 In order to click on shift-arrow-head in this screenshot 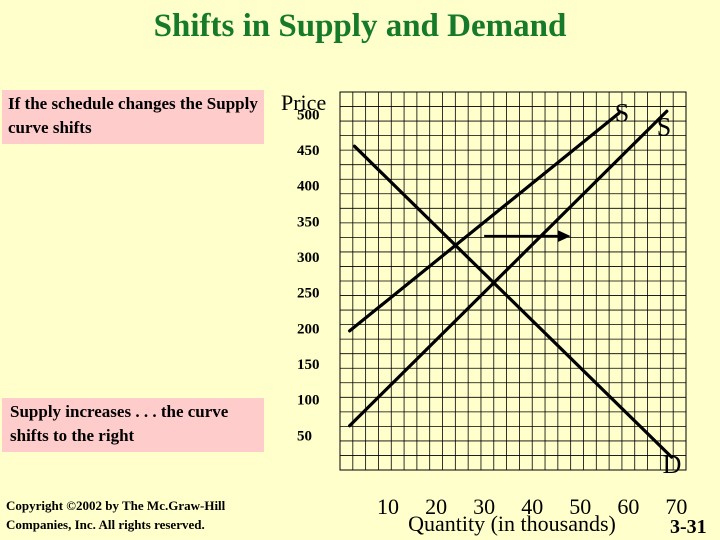, I will do `click(564, 236)`.